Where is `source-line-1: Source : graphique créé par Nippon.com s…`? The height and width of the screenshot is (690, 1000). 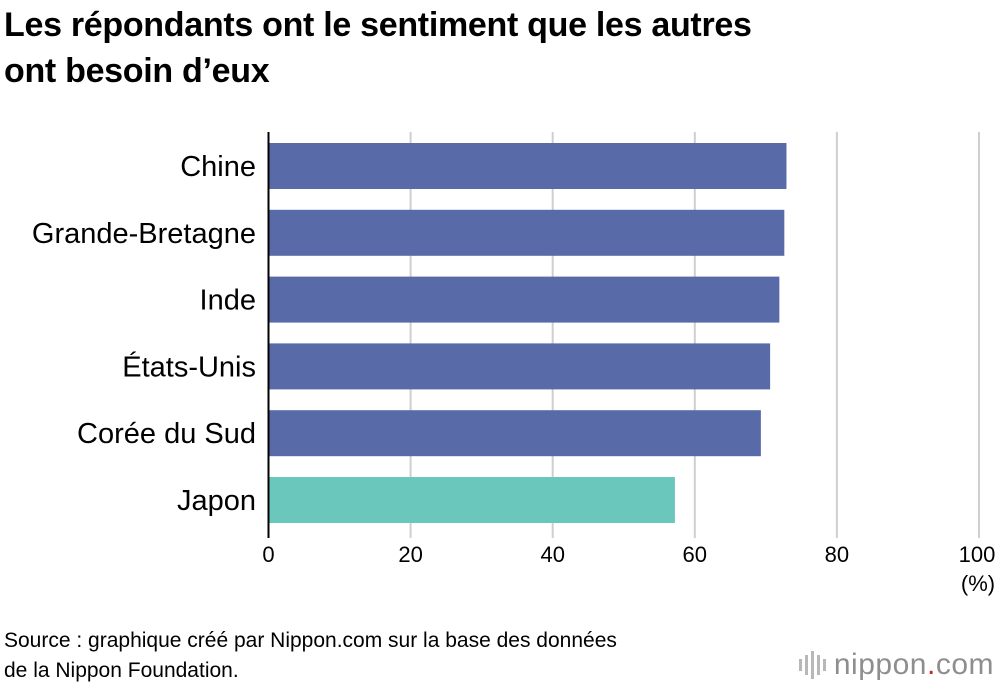
source-line-1: Source : graphique créé par Nippon.com s… is located at coordinates (310, 640).